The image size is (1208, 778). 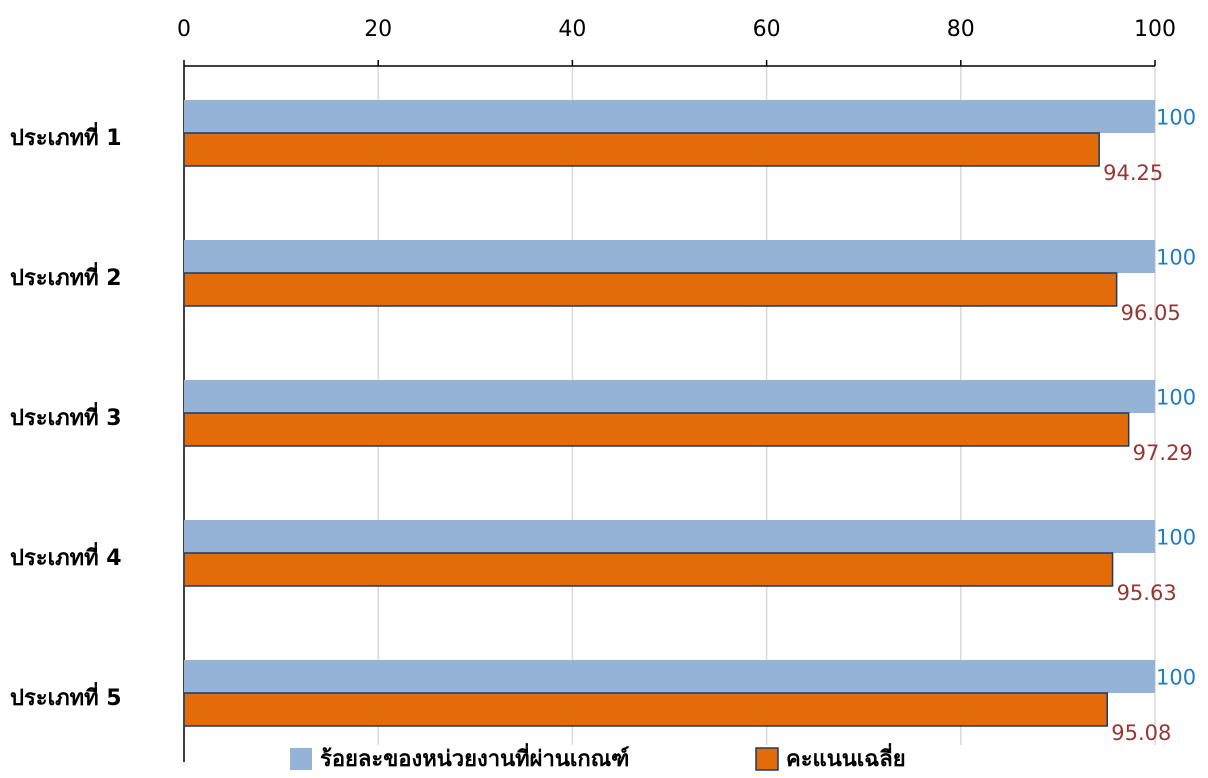 I want to click on category-label: ประเภทที่ 3, so click(x=66, y=416).